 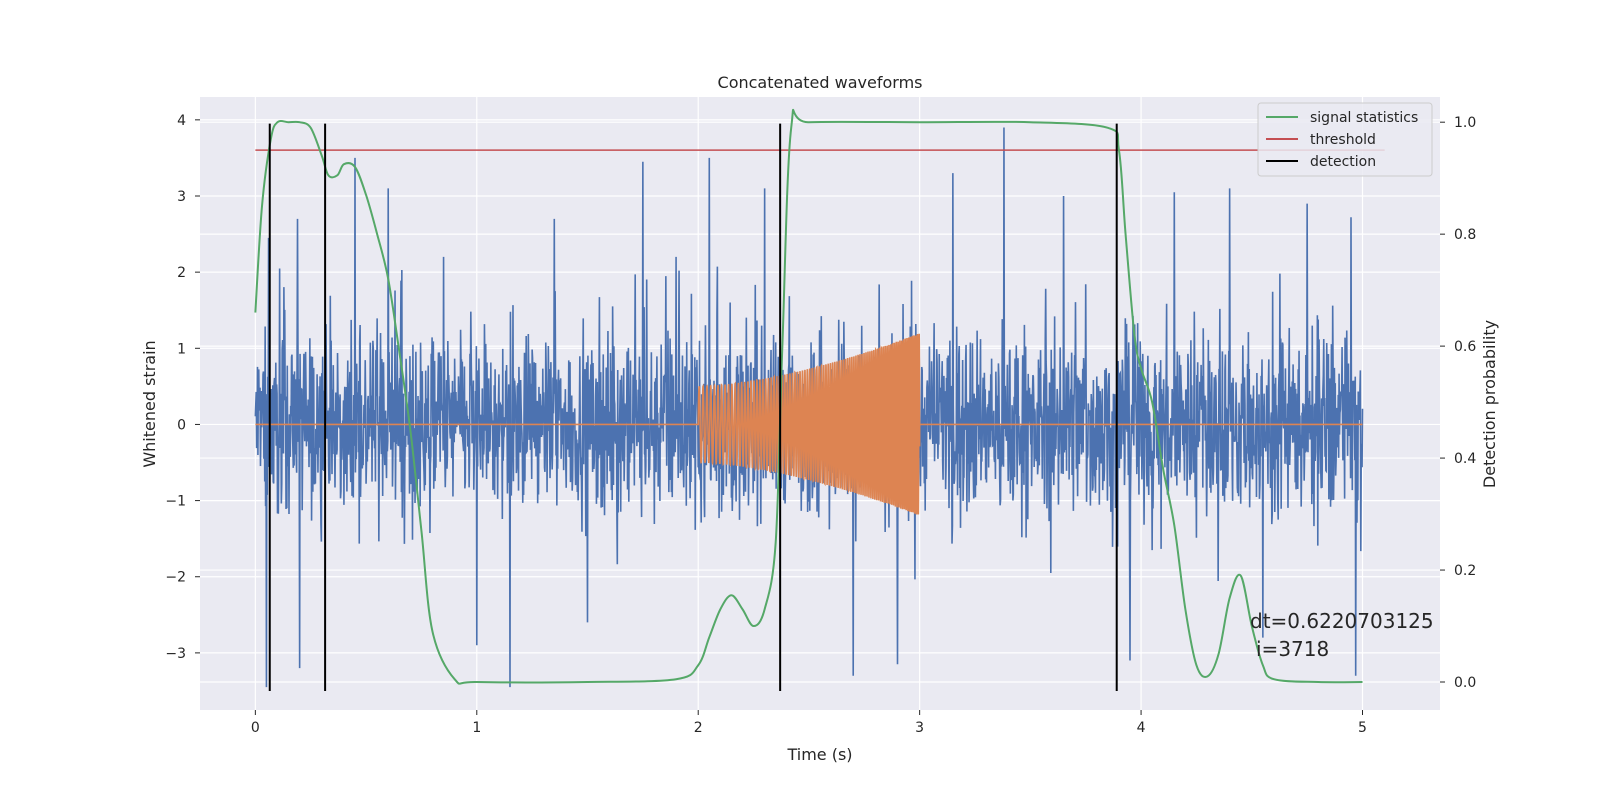 I want to click on right-y-tick-label: 1.0, so click(x=1465, y=123).